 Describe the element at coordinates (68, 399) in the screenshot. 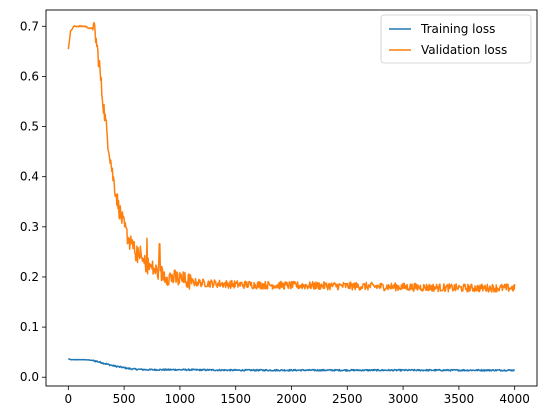

I see `x-tick-label: 0` at that location.